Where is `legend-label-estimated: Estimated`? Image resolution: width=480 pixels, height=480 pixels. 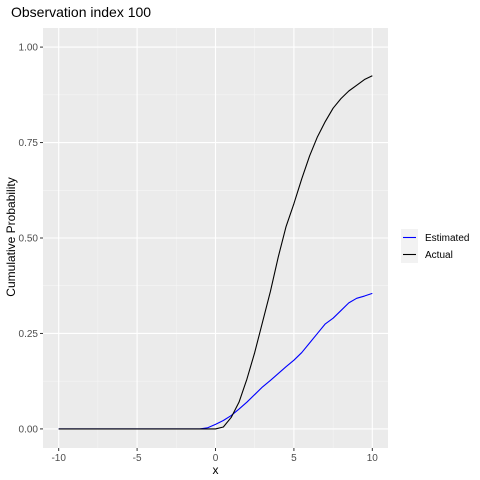 legend-label-estimated: Estimated is located at coordinates (447, 238).